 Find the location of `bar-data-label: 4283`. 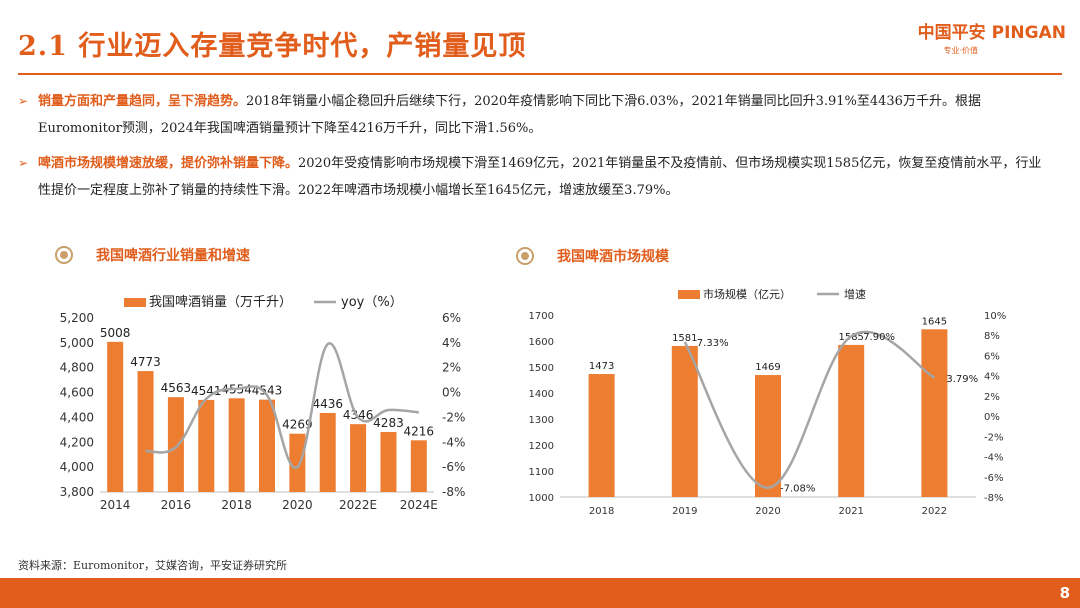

bar-data-label: 4283 is located at coordinates (388, 423).